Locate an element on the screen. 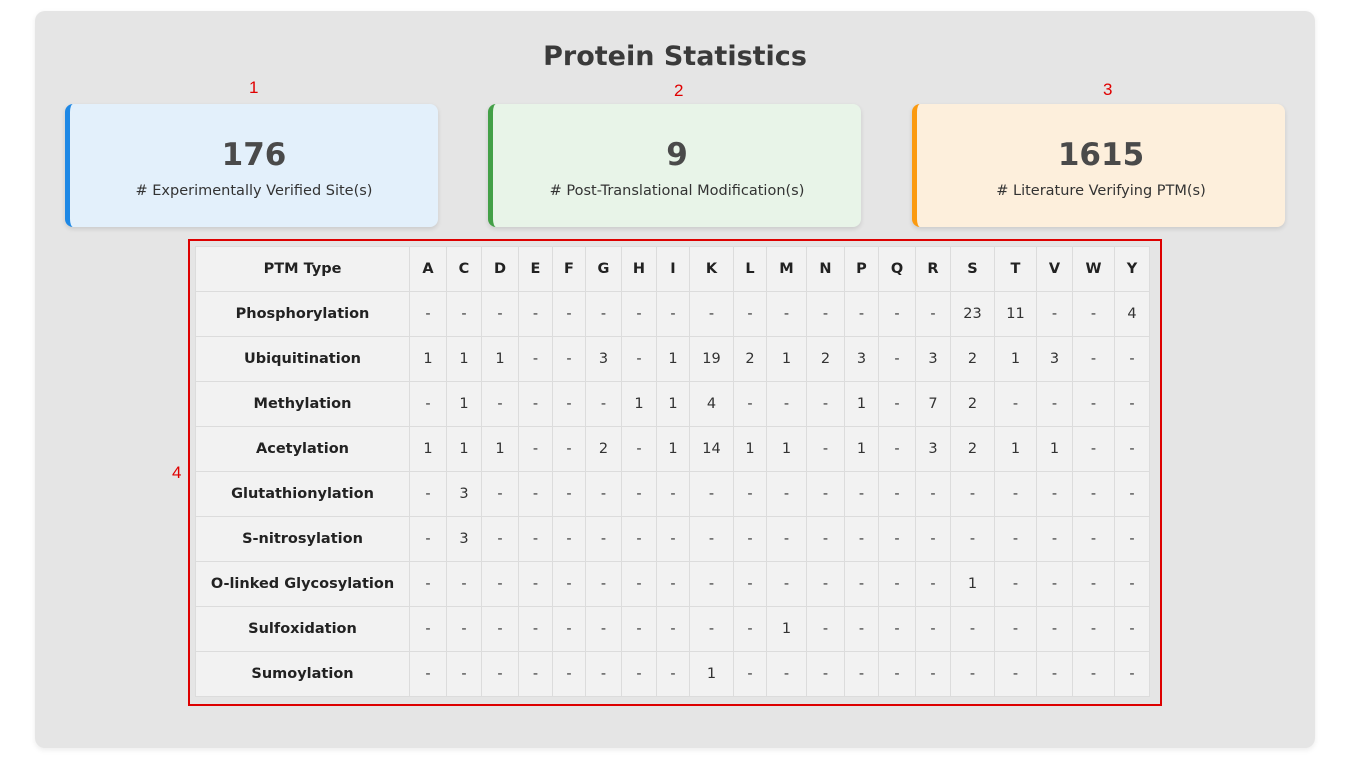 The image size is (1348, 761). verified-sites-card: 176 # Experimentally Verified Site(s) is located at coordinates (251, 165).